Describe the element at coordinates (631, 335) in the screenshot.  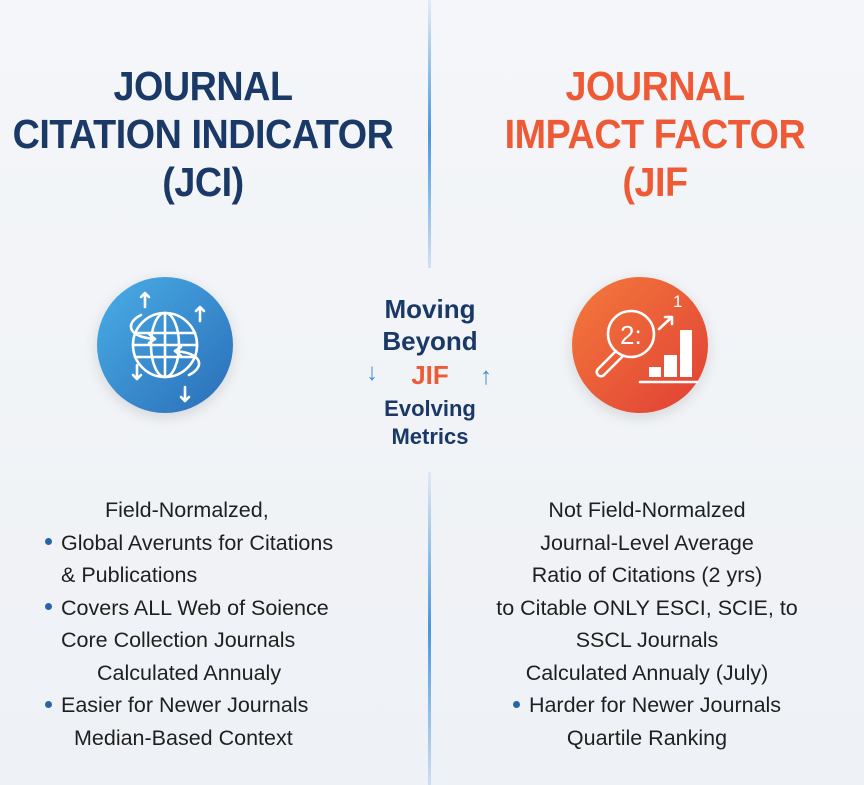
I see `lens-text: 2:` at that location.